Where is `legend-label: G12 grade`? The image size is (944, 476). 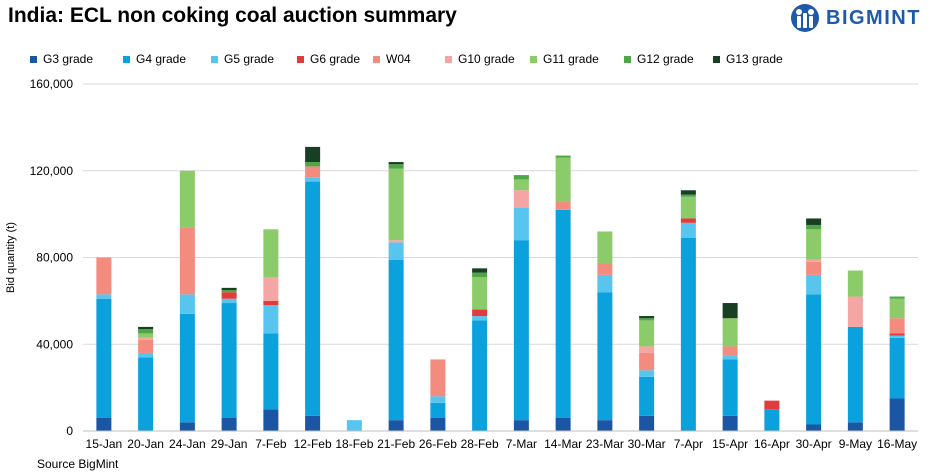
legend-label: G12 grade is located at coordinates (665, 59).